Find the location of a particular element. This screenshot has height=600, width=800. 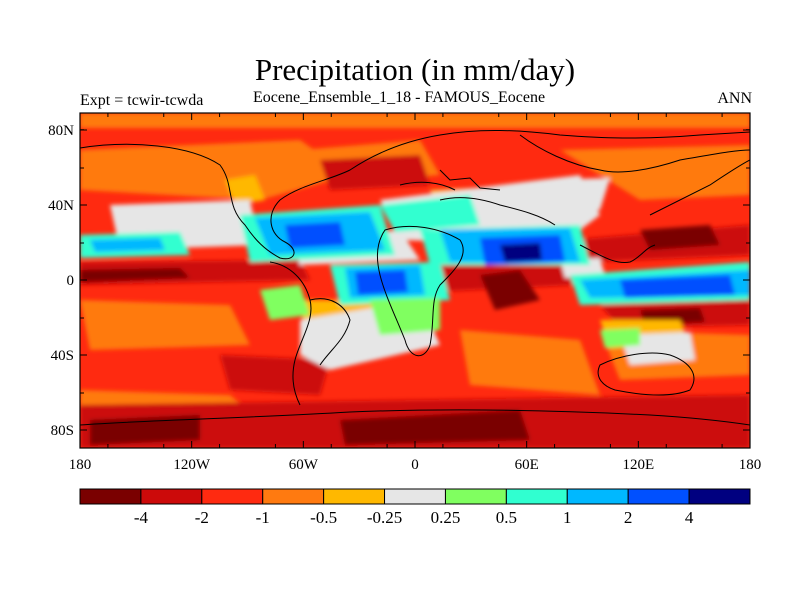

colorbar-label: -0.25 is located at coordinates (384, 517).